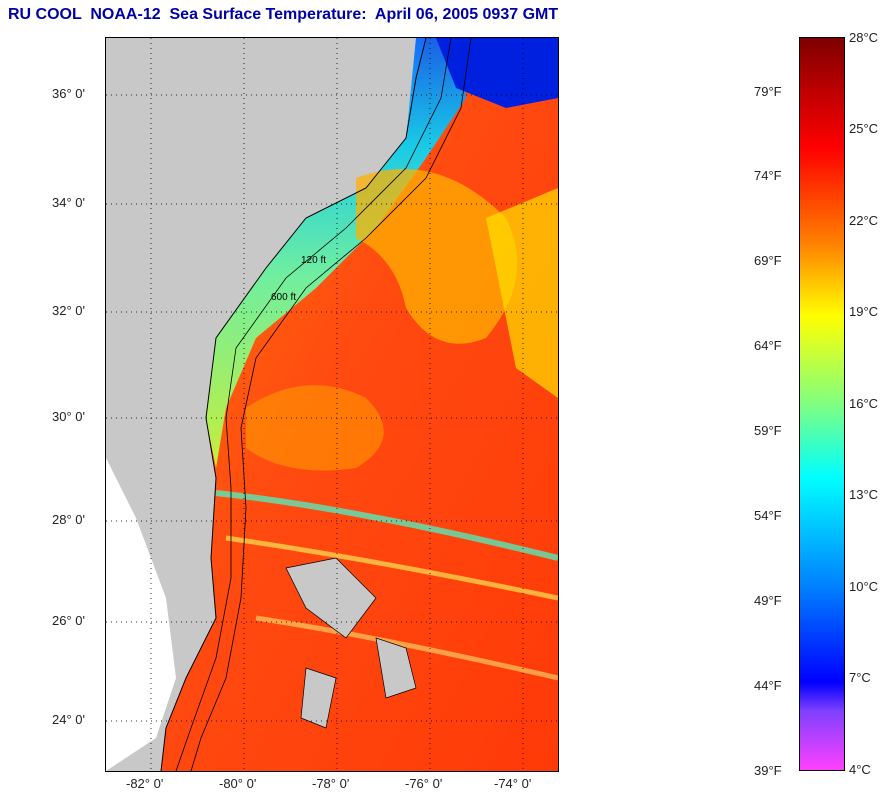 The image size is (889, 793). I want to click on nodata-area, so click(141, 614).